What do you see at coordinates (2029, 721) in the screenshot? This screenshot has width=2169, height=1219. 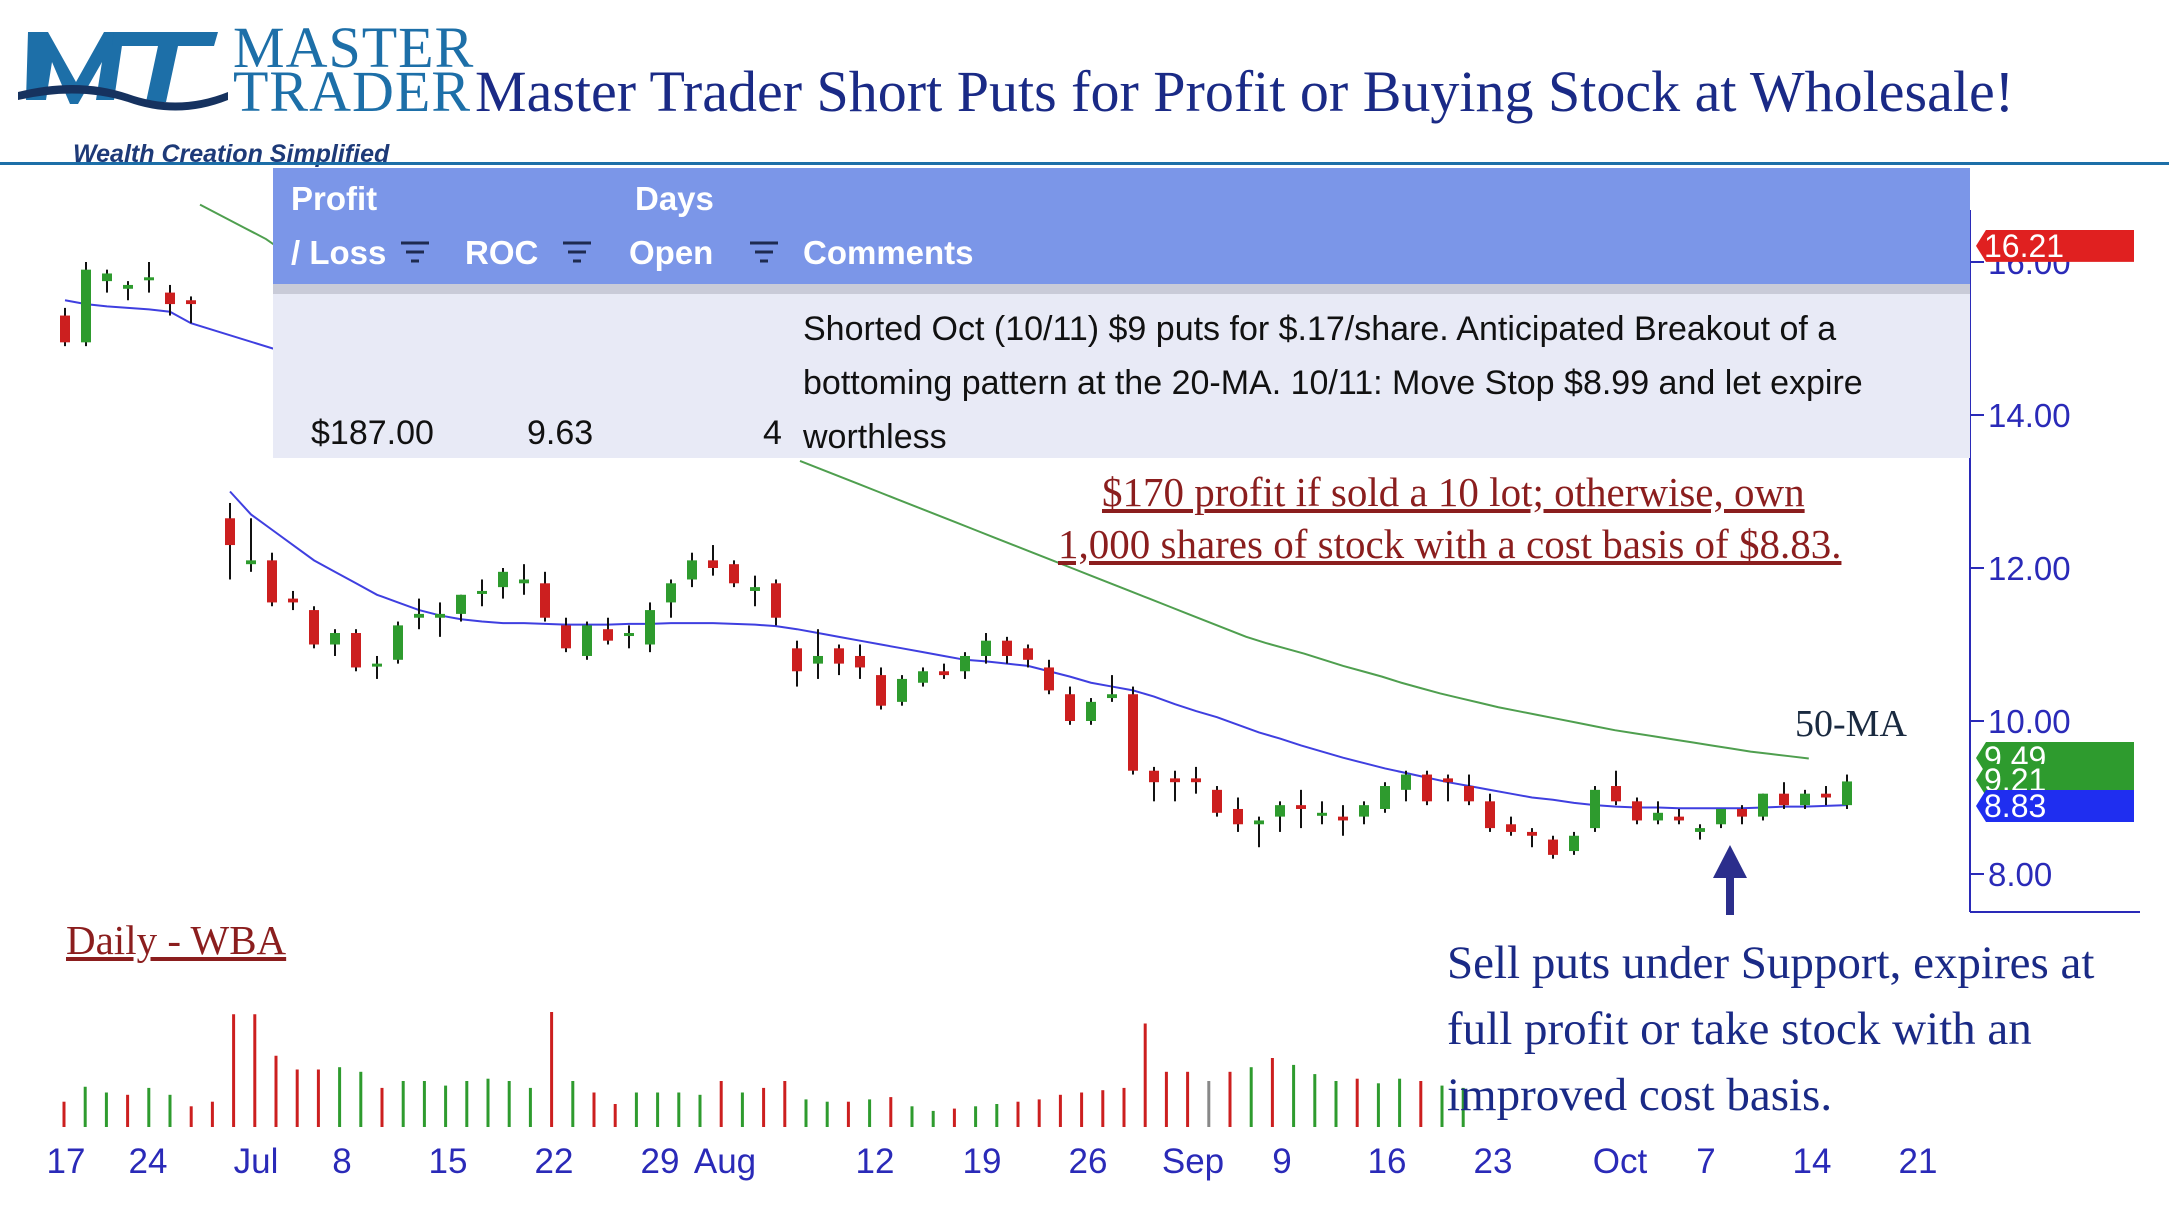 I see `y-tick-label: 10.00` at bounding box center [2029, 721].